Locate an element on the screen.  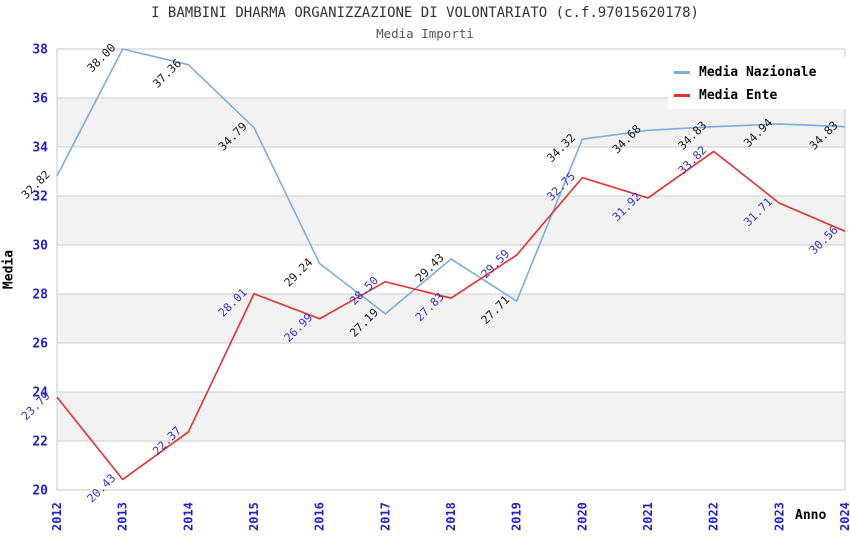
y-tick-label: 22 is located at coordinates (40, 442).